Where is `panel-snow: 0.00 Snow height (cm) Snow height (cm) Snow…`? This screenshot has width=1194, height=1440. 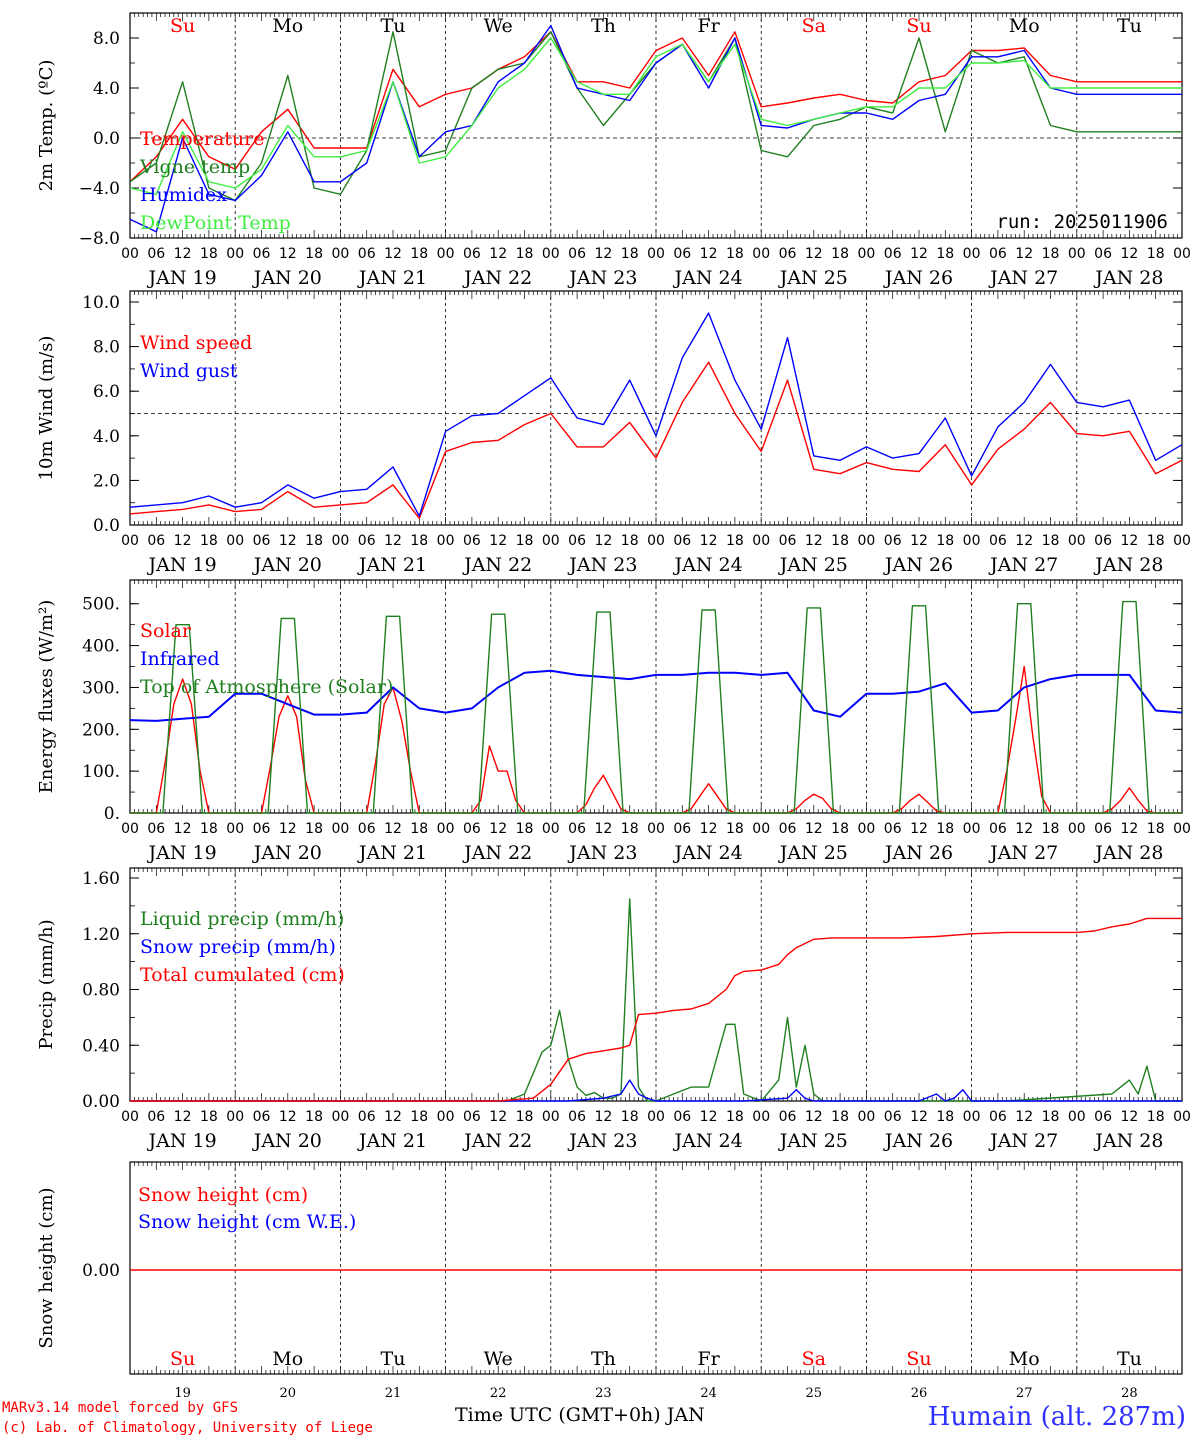
panel-snow: 0.00 Snow height (cm) Snow height (cm) Snow… is located at coordinates (609, 1268).